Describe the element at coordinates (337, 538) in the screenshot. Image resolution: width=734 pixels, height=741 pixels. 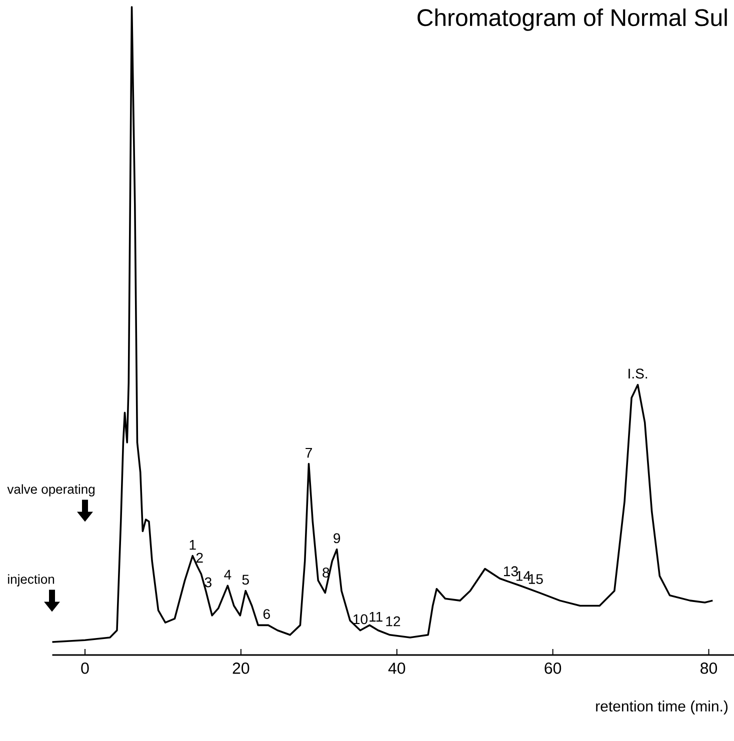
I see `annotation: 9` at that location.